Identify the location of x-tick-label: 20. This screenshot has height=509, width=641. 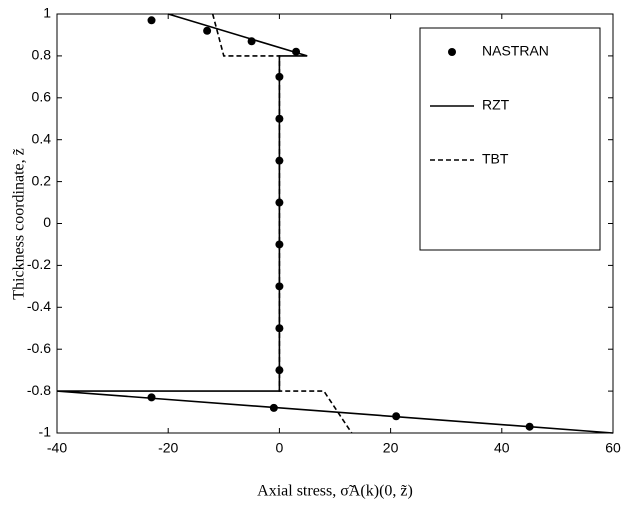
(391, 448).